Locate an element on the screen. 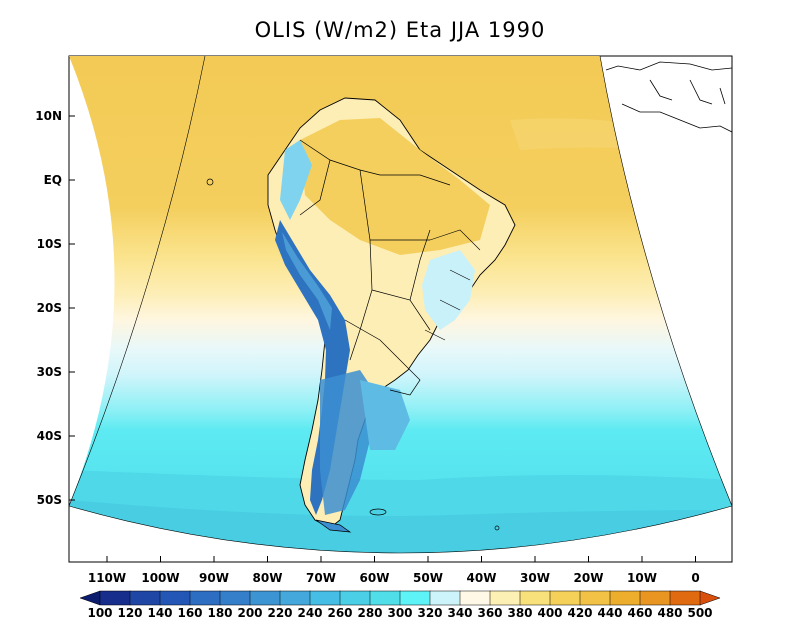 This screenshot has width=800, height=618. colorbar-level-label: 220 is located at coordinates (279, 612).